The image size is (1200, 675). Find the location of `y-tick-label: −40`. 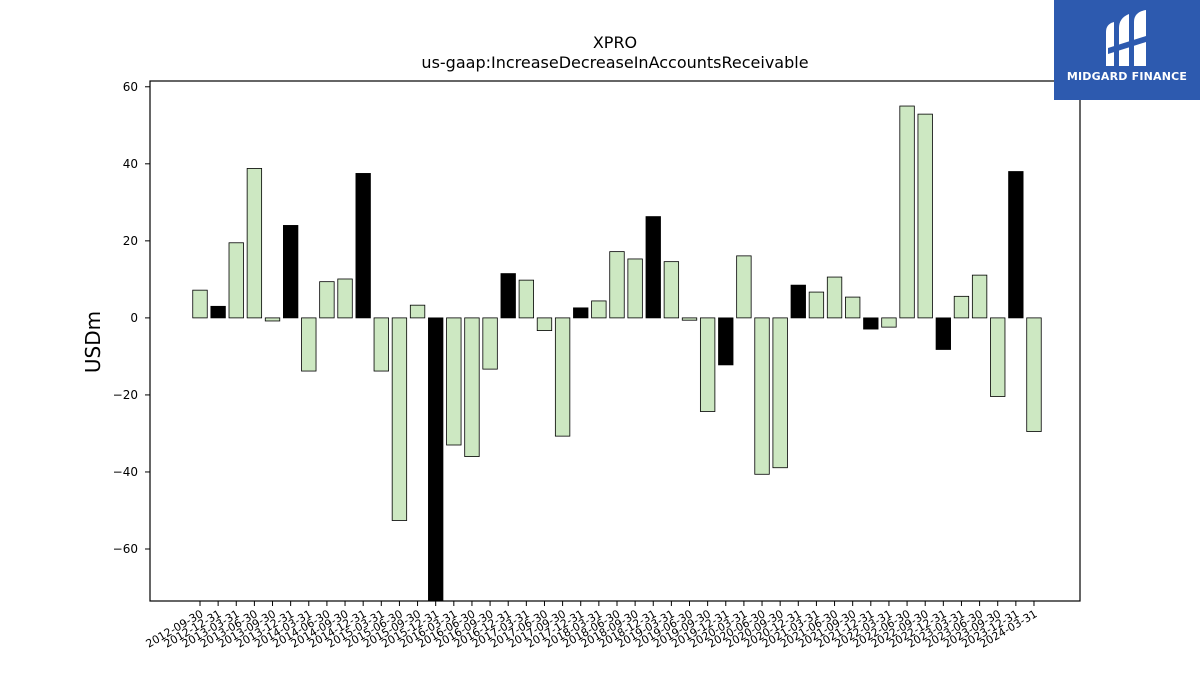

y-tick-label: −40 is located at coordinates (125, 472).